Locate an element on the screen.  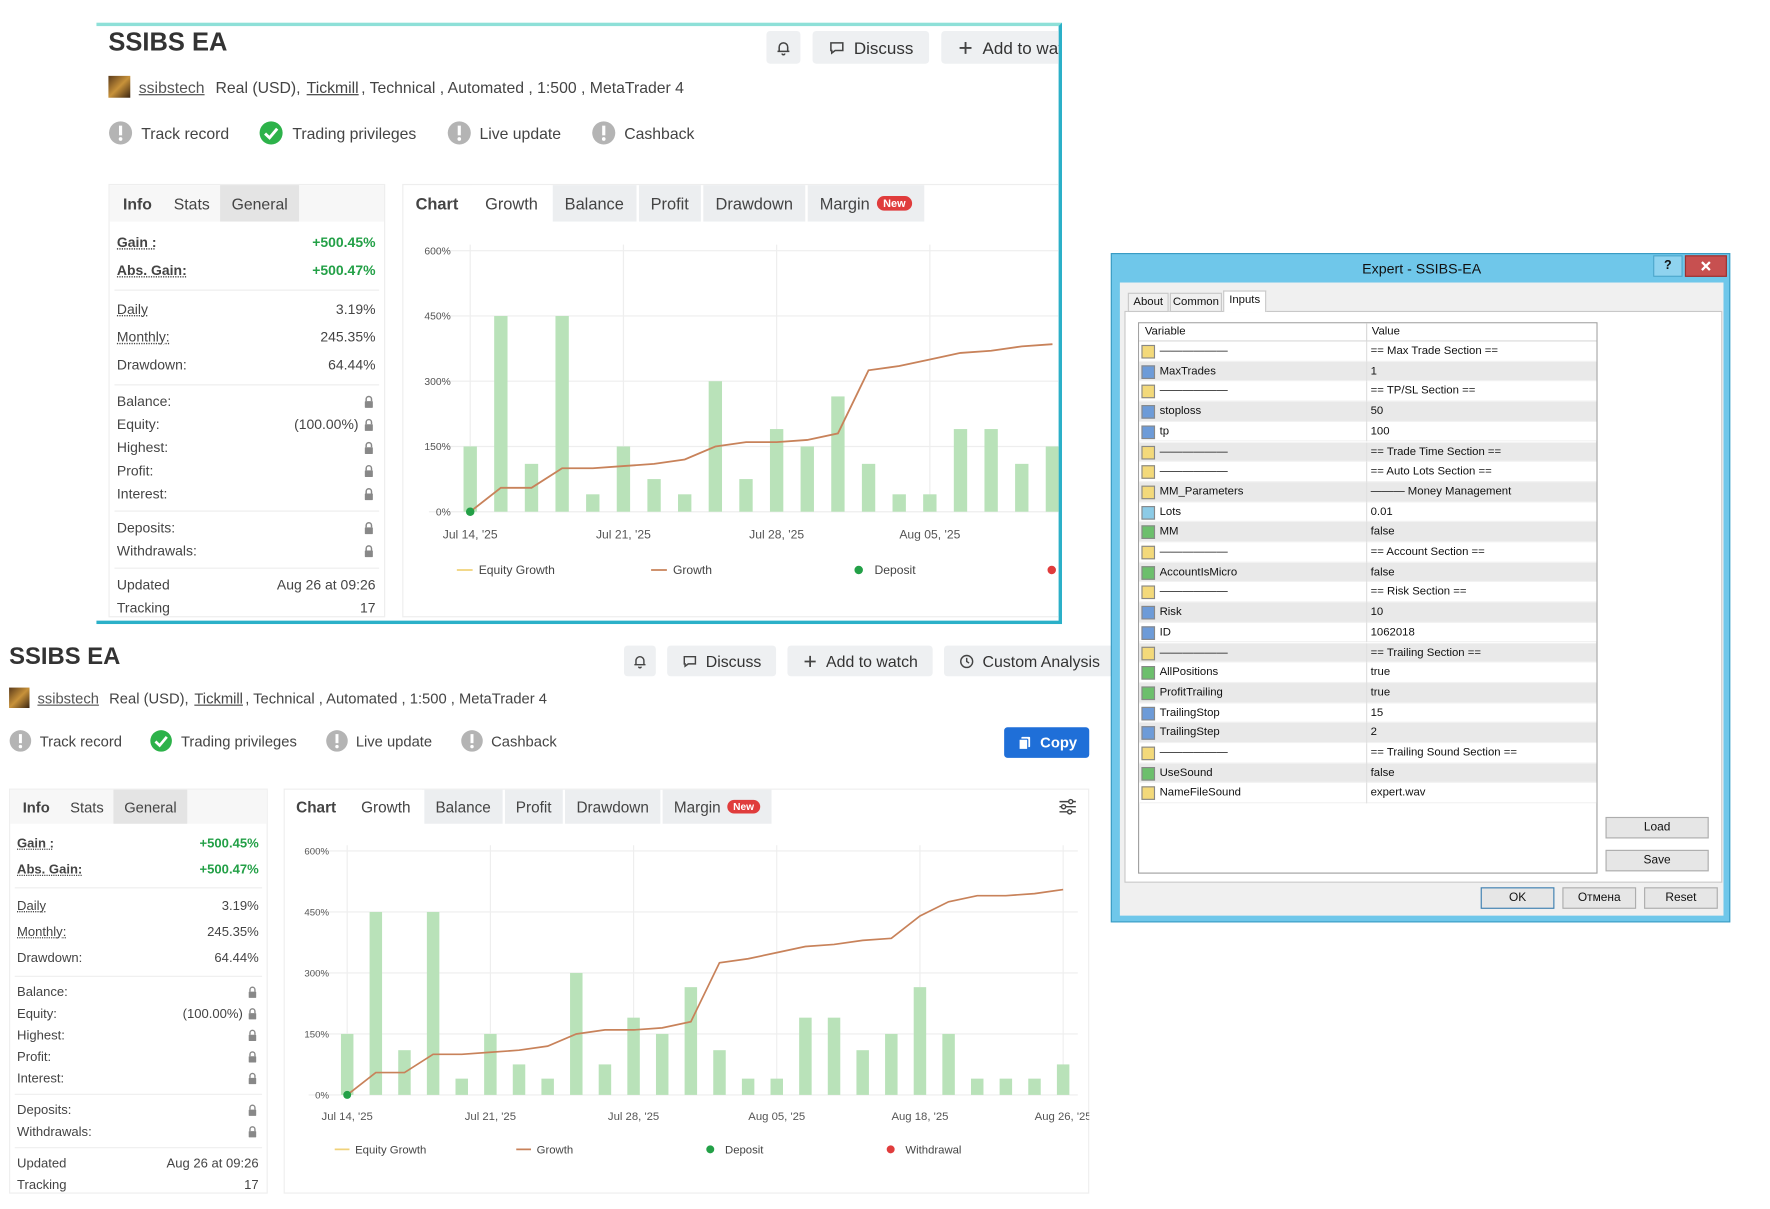
chart-settings is located at coordinates (1067, 810).